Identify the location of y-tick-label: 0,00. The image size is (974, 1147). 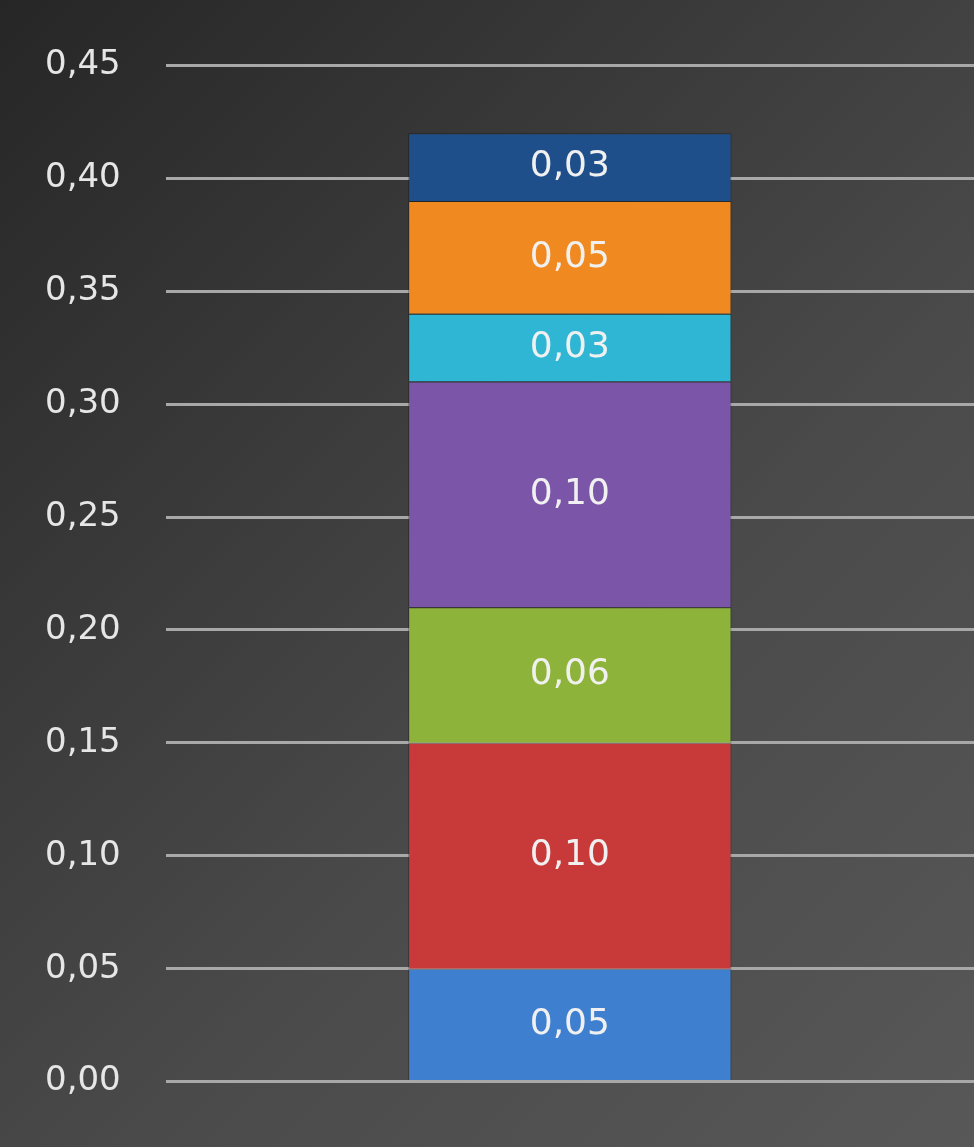
(83, 1078).